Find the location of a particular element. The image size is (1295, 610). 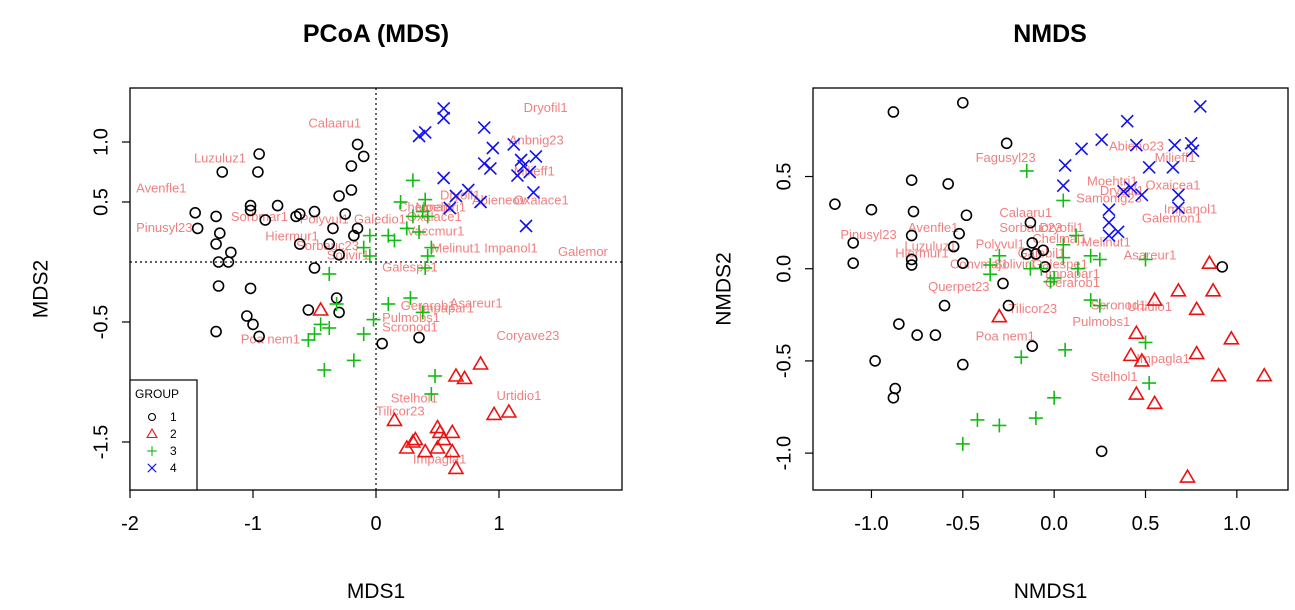

point-label: Pulmobs1 is located at coordinates (1101, 321).